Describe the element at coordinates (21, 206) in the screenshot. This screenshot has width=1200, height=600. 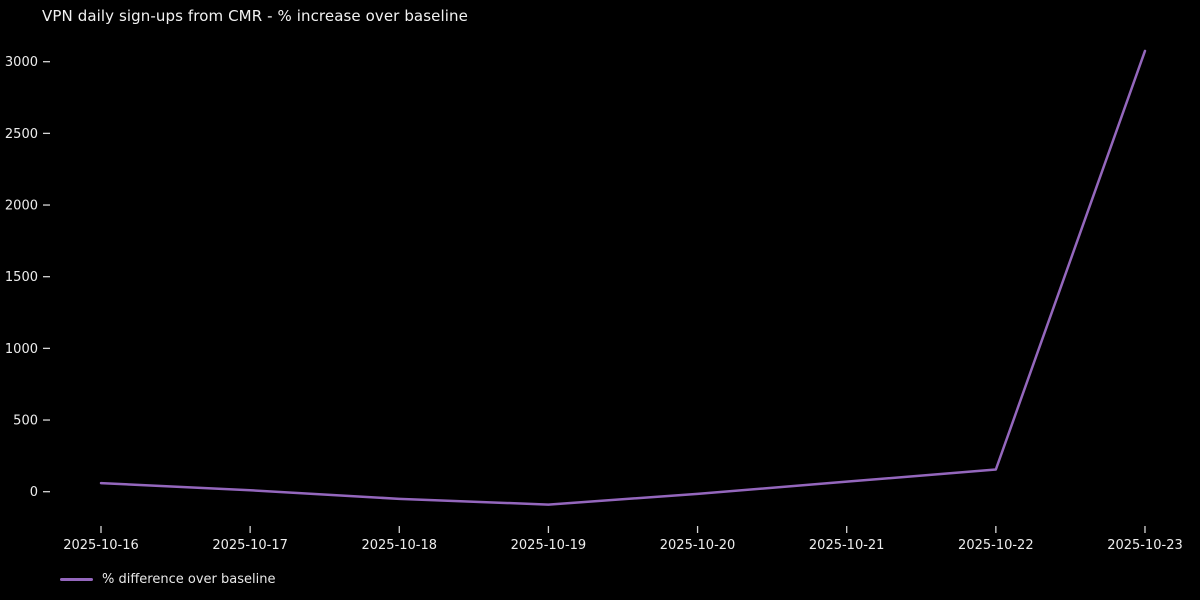
I see `y-axis-tick-label: 2000` at that location.